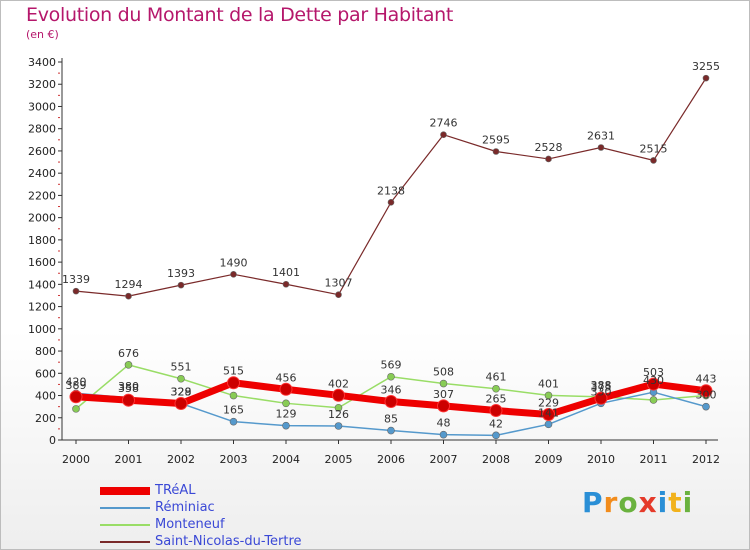 Image resolution: width=750 pixels, height=550 pixels. I want to click on x-tick-label: 2011, so click(654, 459).